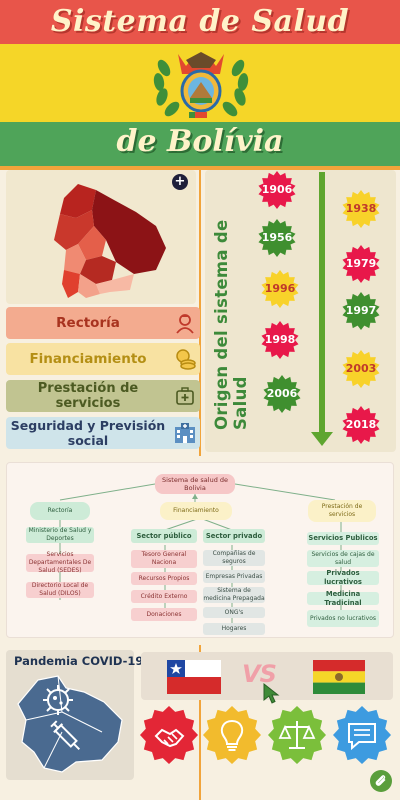  Describe the element at coordinates (234, 576) in the screenshot. I see `org-privado-item-2: Empresas Privadas` at that location.